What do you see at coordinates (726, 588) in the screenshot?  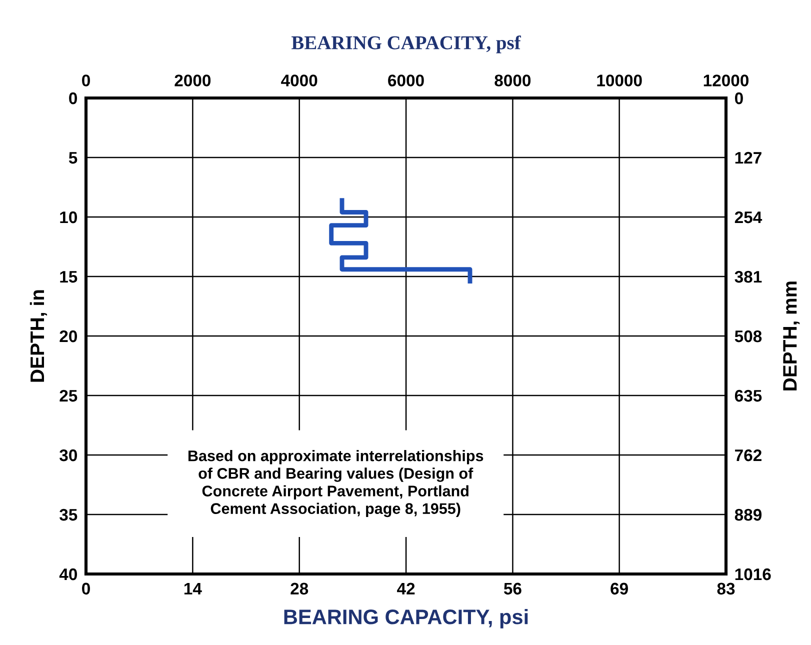 I see `x-tick-label: 83` at bounding box center [726, 588].